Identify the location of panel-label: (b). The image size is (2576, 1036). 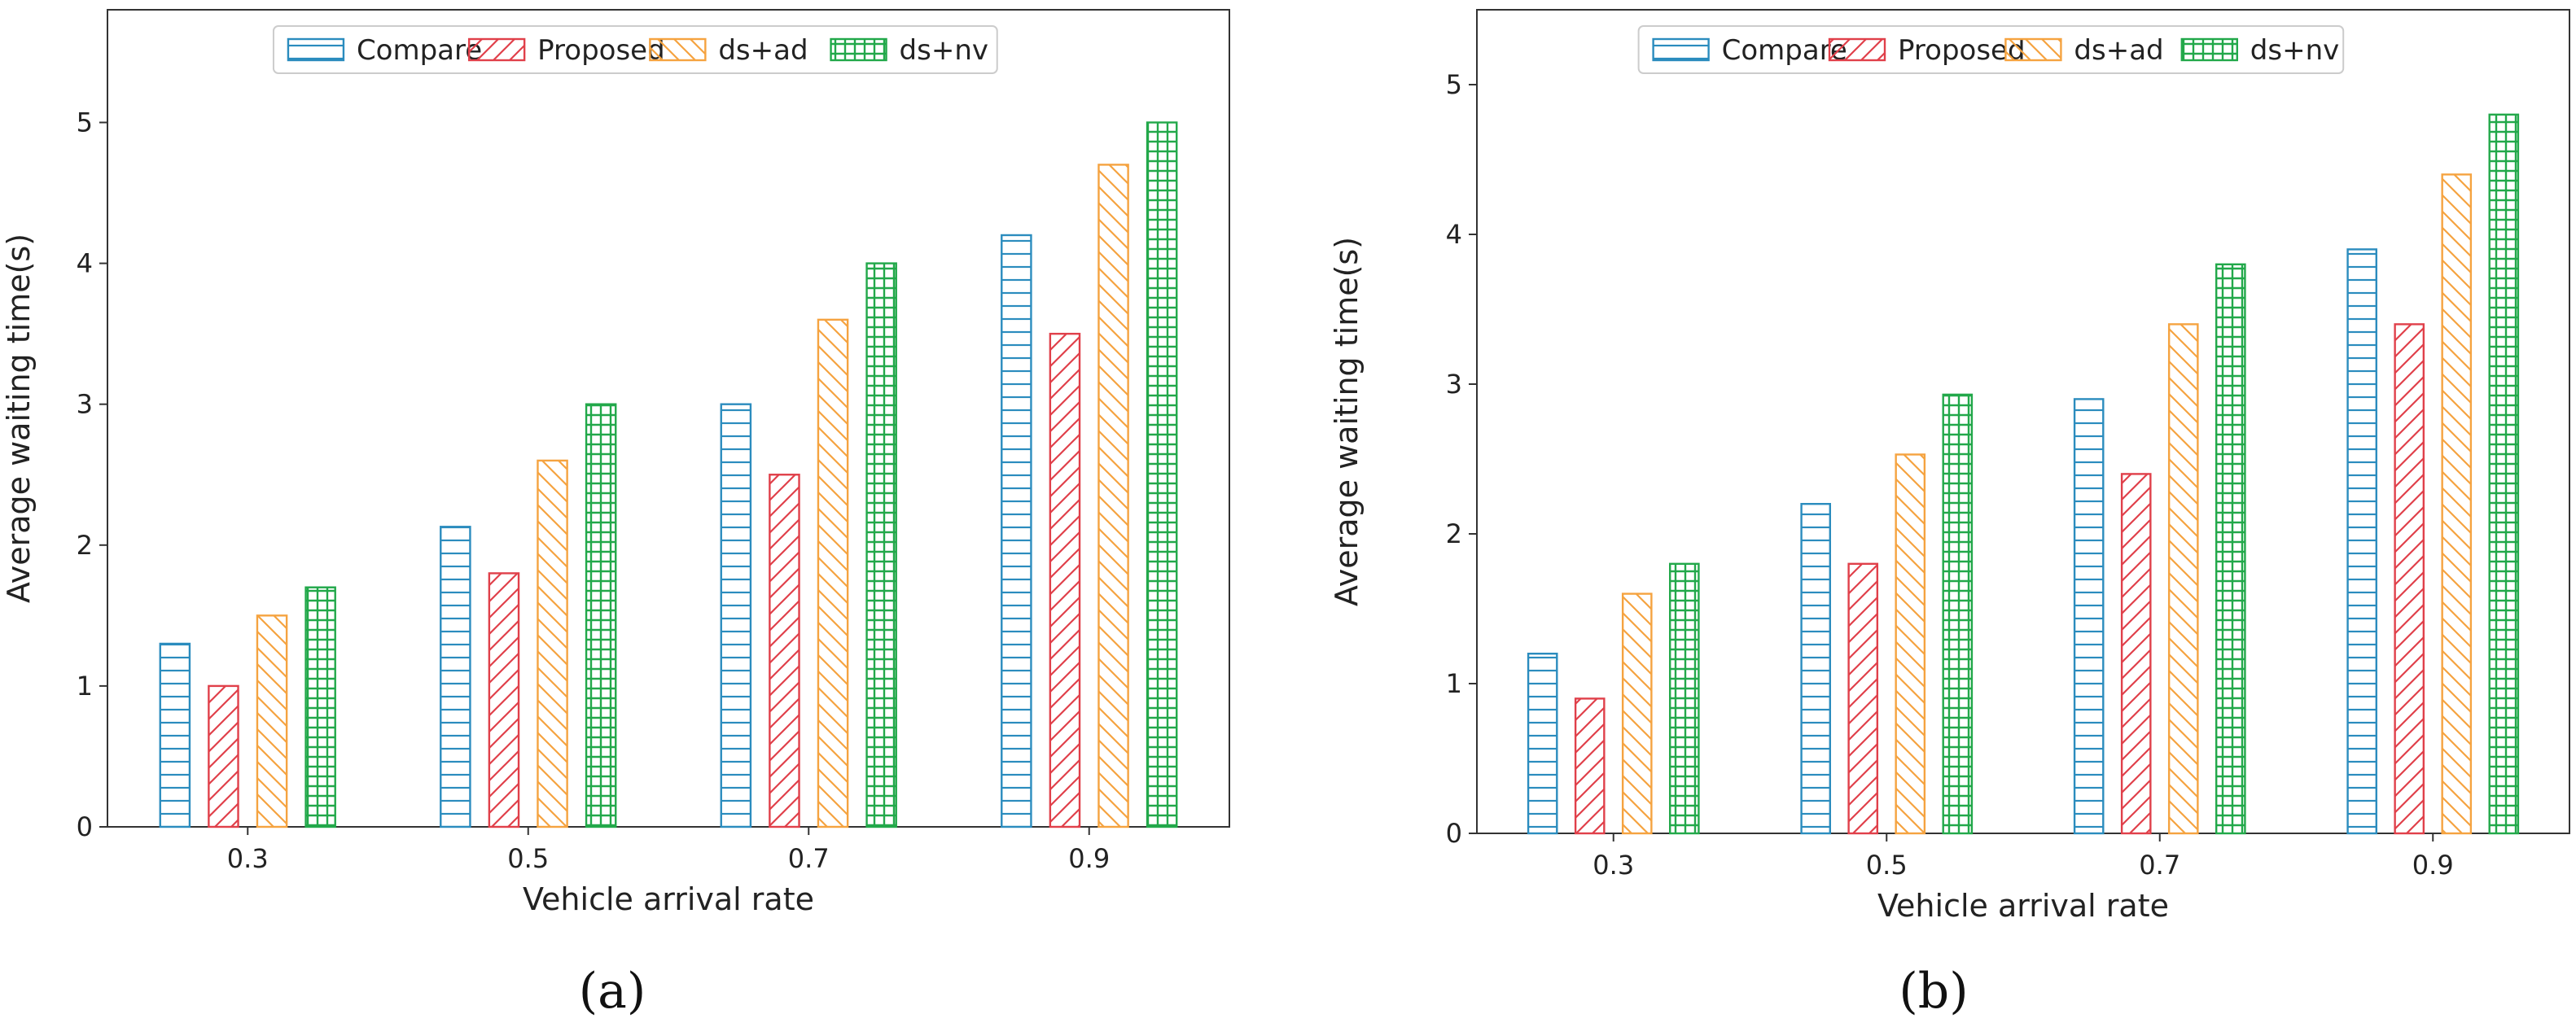
(1933, 991).